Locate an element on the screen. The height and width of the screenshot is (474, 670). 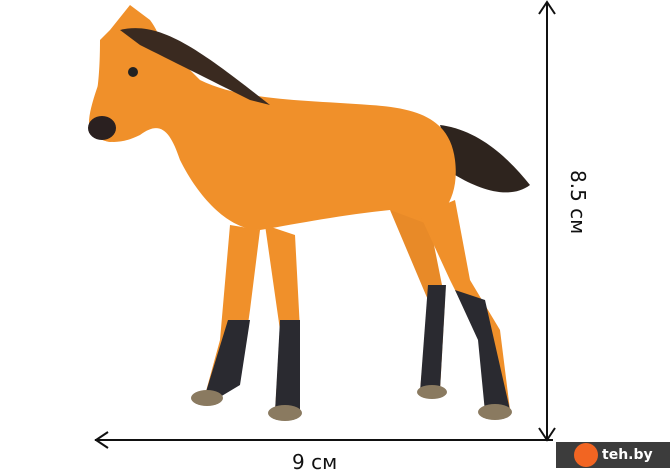
logo-circle-icon is located at coordinates (586, 455).